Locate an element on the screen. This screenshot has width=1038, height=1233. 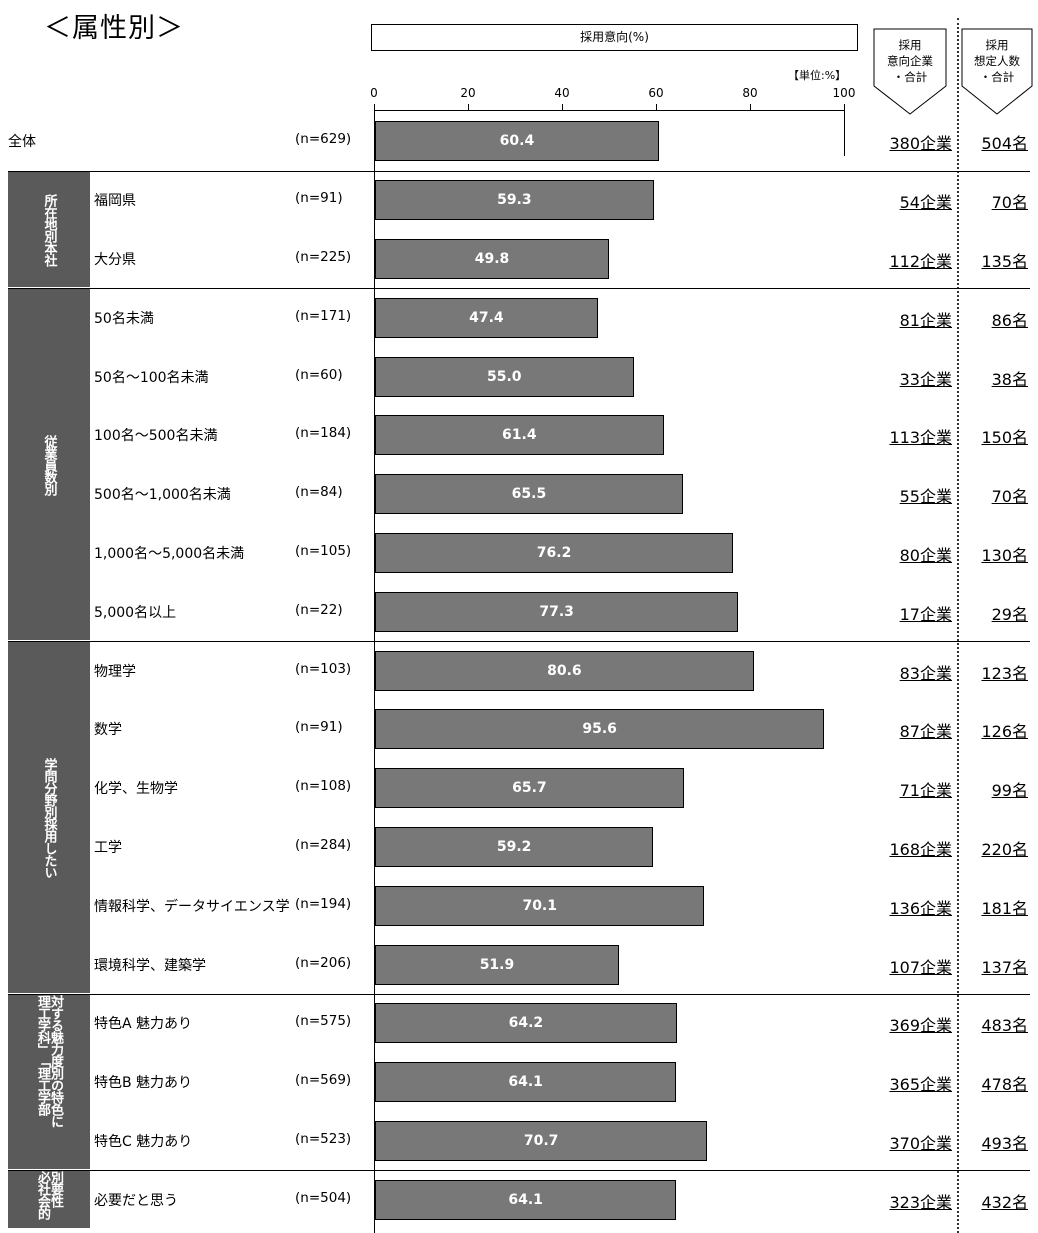
group-label-box: 所在地別本社 is located at coordinates (49, 229).